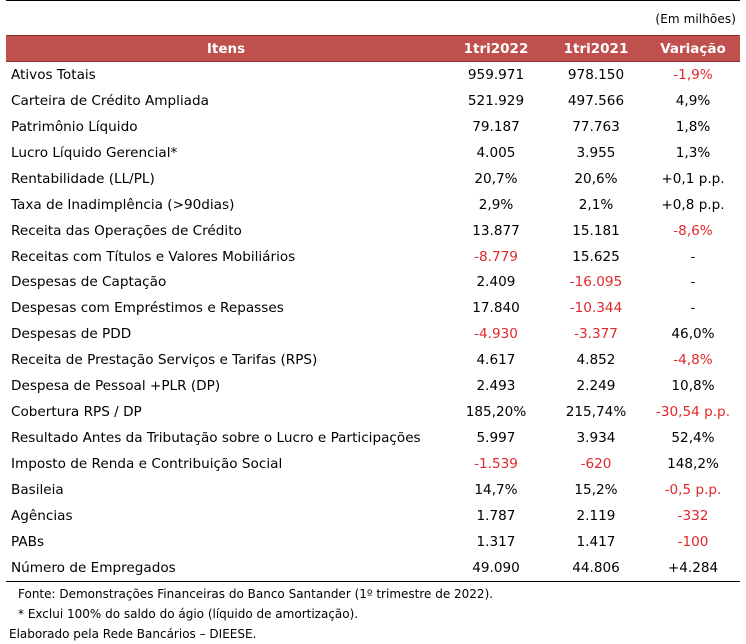 This screenshot has width=746, height=644. What do you see at coordinates (596, 360) in the screenshot?
I see `value-1tri2021-cell: 4.852` at bounding box center [596, 360].